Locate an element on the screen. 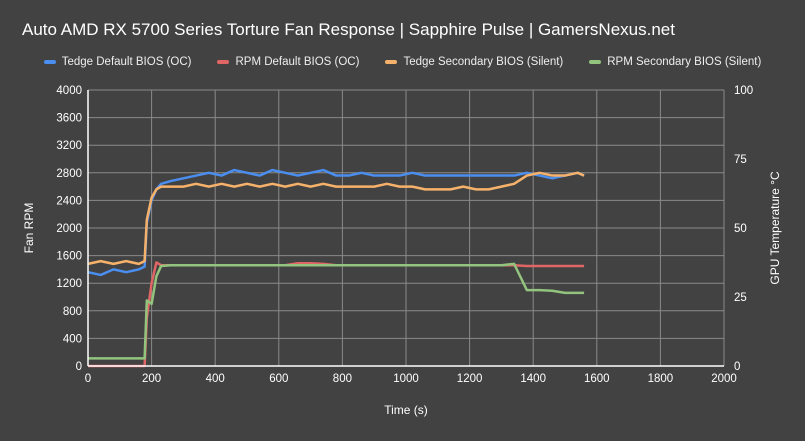 The image size is (805, 441). legend-item-rpm-secondary: RPM Secondary BIOS (Silent) is located at coordinates (675, 62).